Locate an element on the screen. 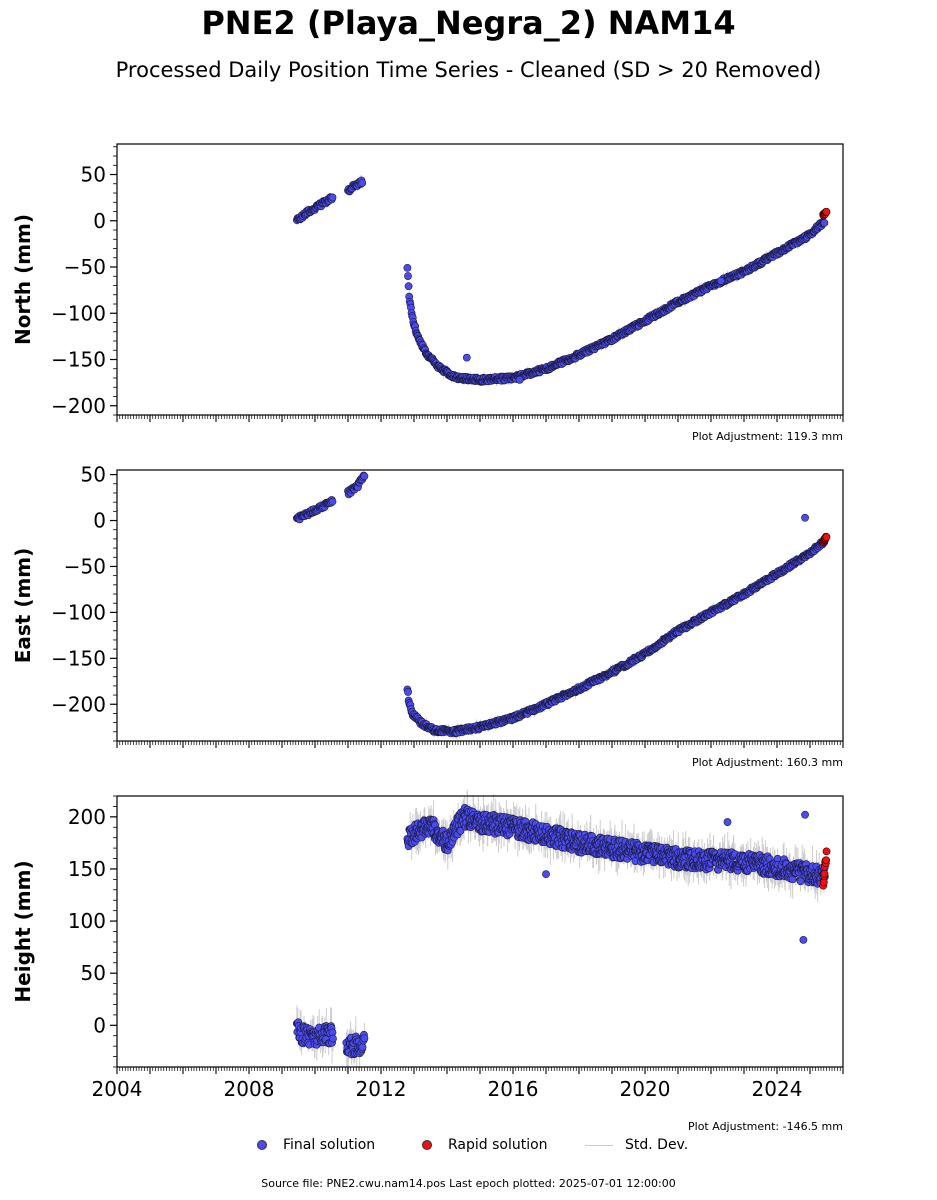  plot-adjustment: Plot Adjustment: 160.3 mm is located at coordinates (767, 762).